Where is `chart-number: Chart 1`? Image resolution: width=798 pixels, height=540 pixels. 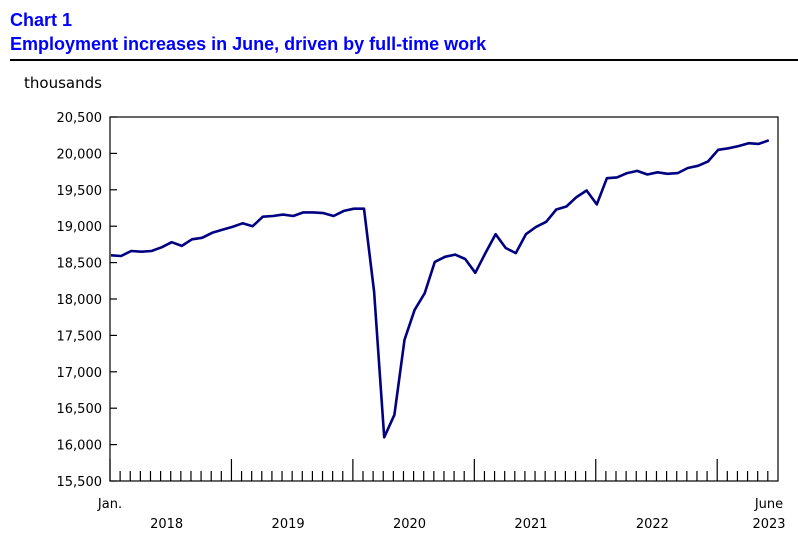 chart-number: Chart 1 is located at coordinates (41, 20).